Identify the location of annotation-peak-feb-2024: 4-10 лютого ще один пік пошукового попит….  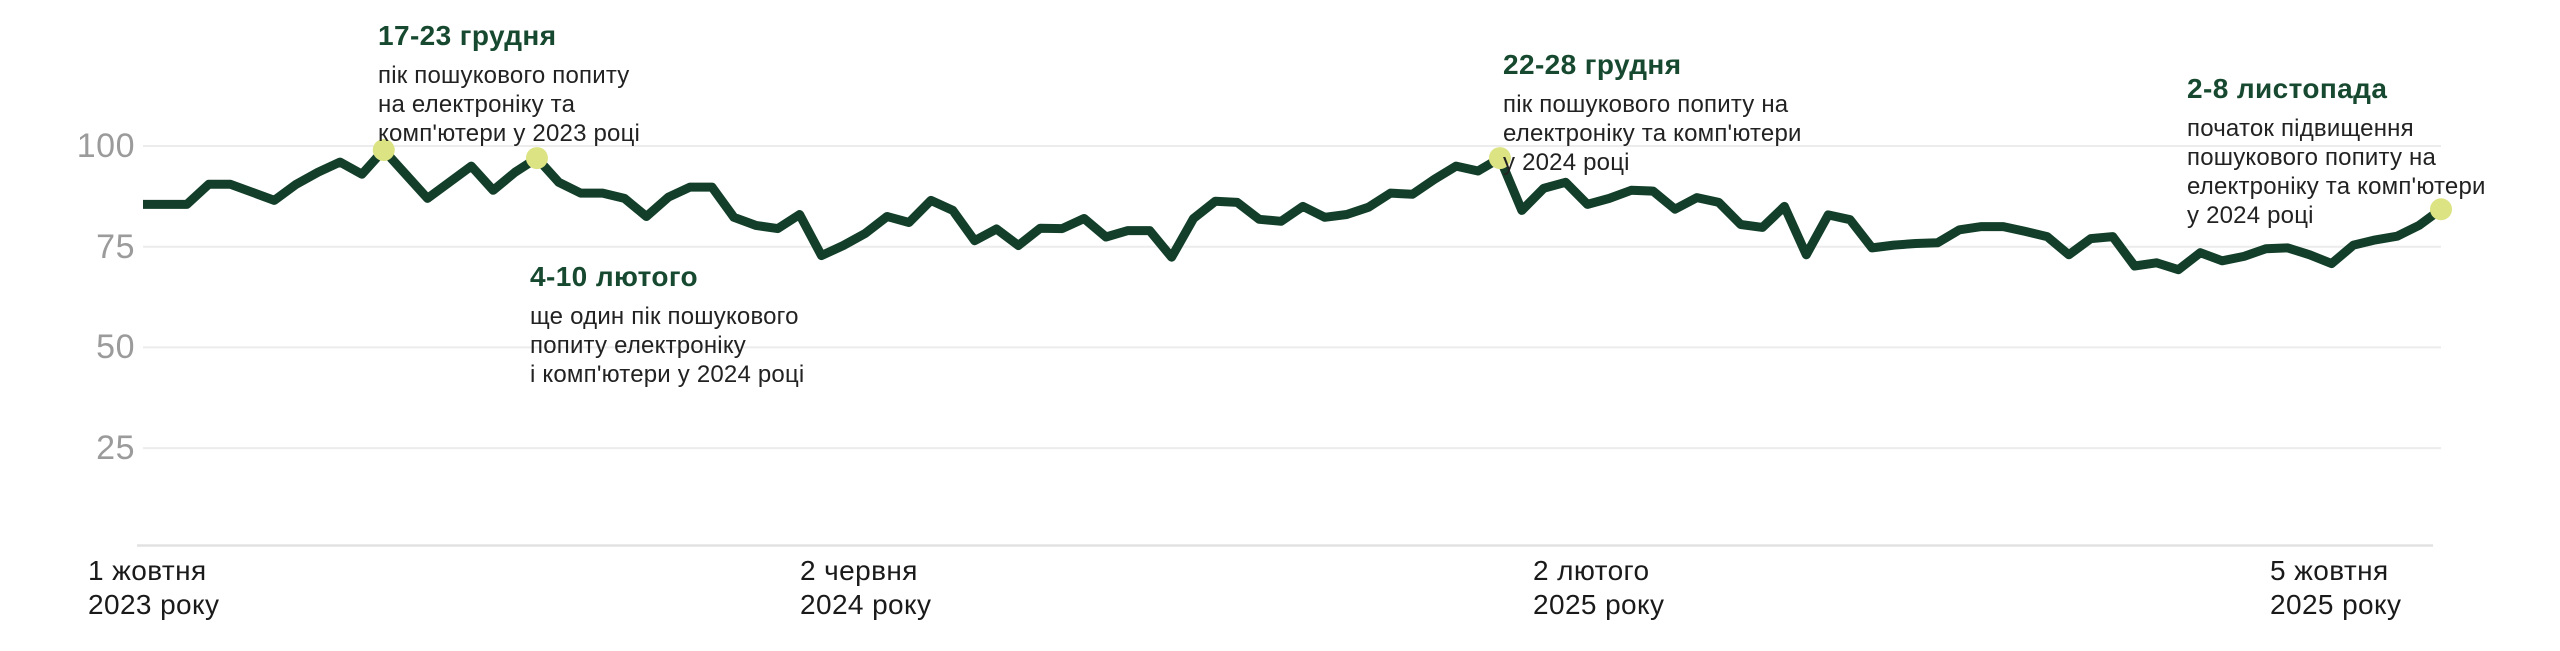
(667, 325).